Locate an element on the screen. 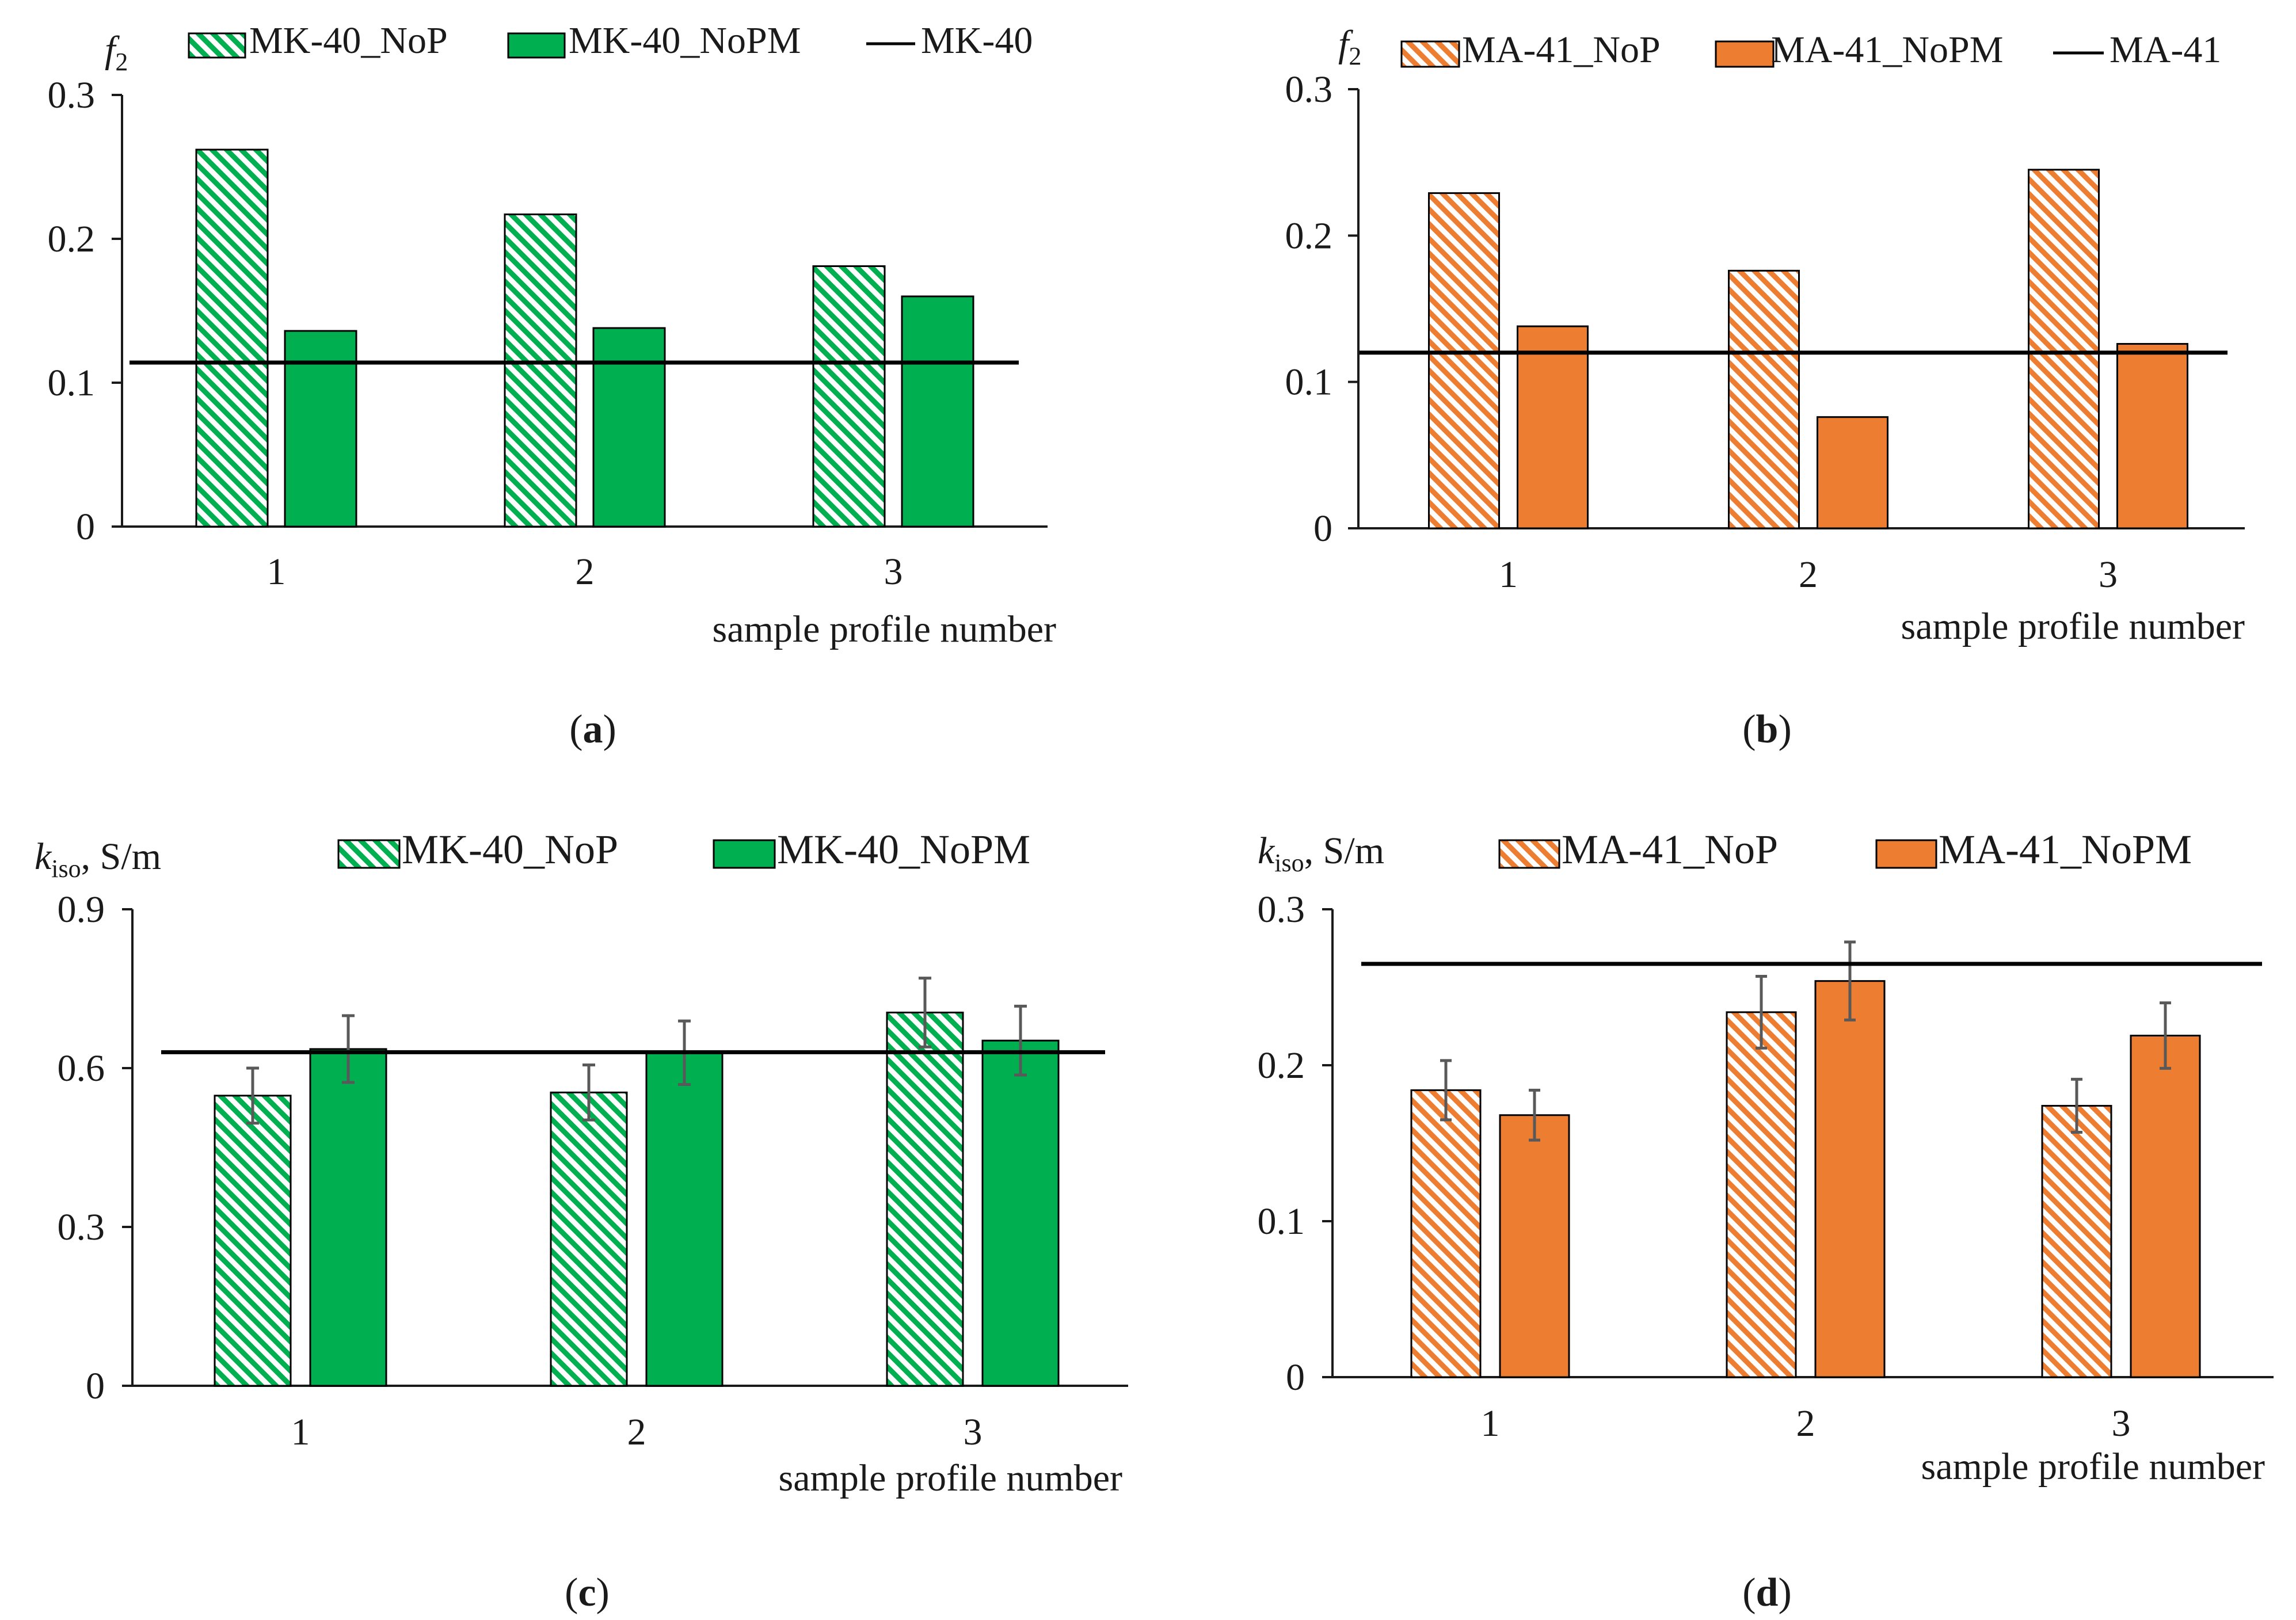 The image size is (2296, 1620). panel-a-y-title-sub: 2 is located at coordinates (121, 62).